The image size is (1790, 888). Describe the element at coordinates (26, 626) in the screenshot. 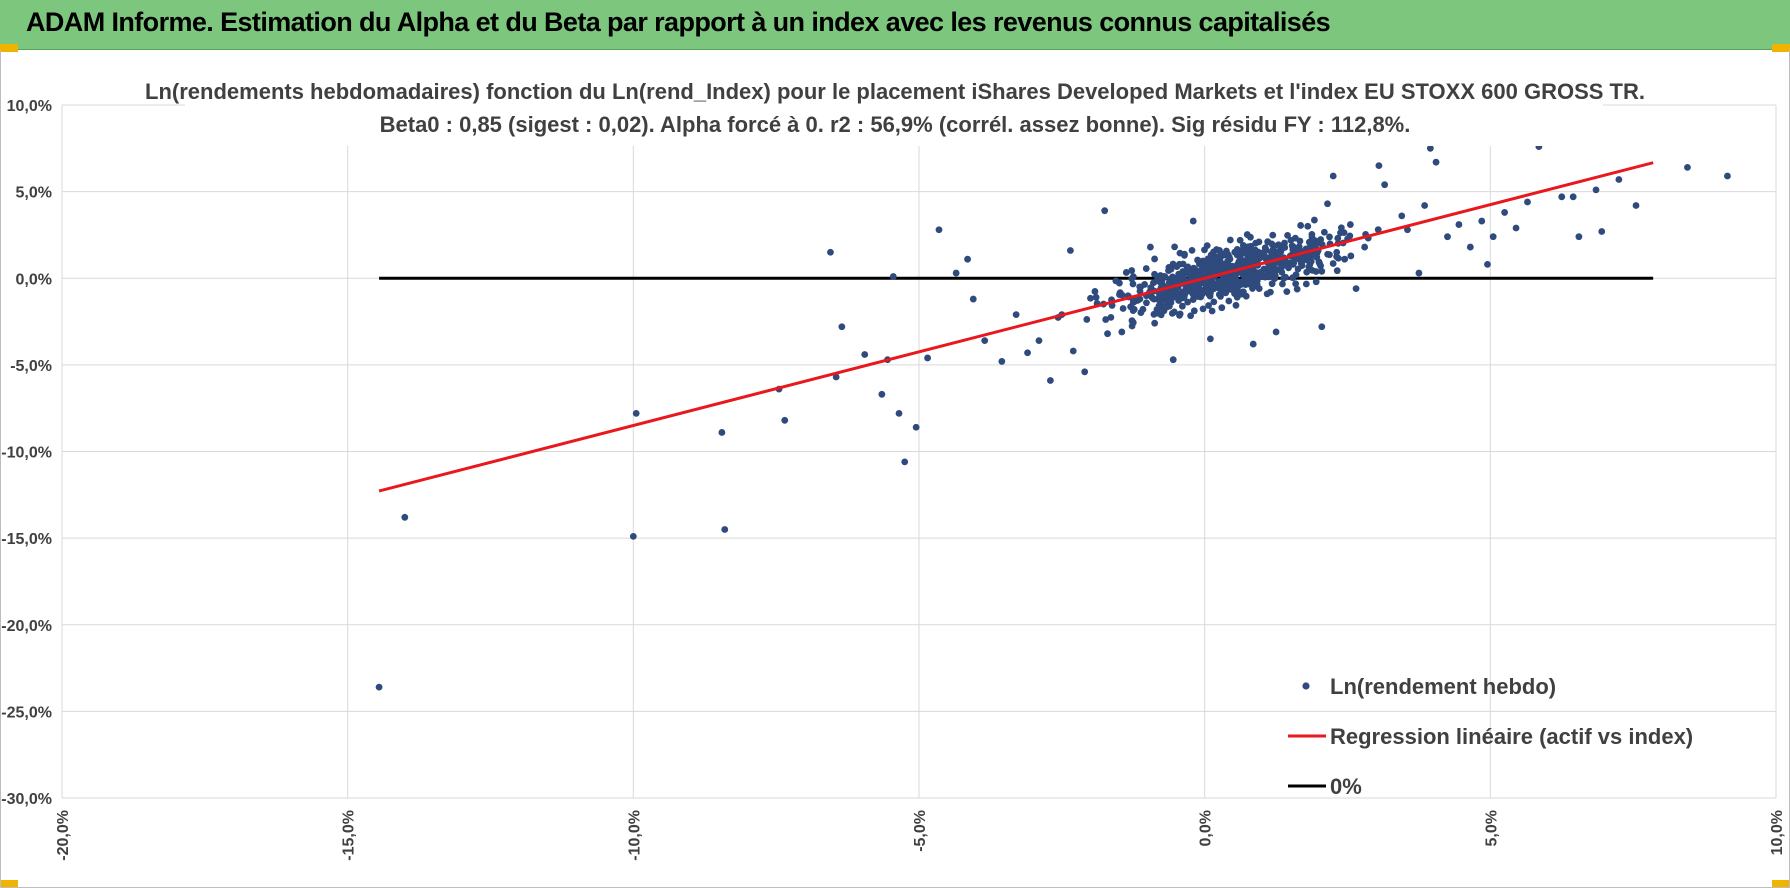

I see `y-tick-label: -20,0%` at that location.